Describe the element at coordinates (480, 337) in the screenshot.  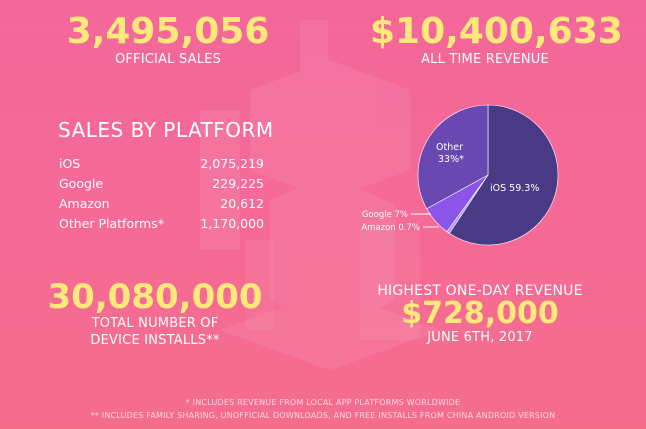
I see `highest-day-date: JUNE 6TH, 2017` at that location.